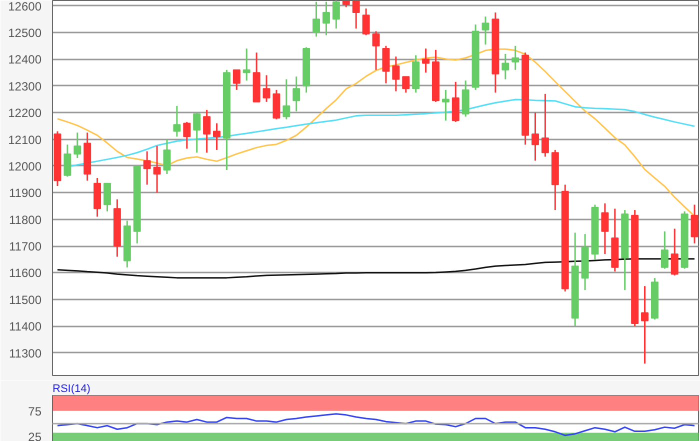 The height and width of the screenshot is (441, 700). What do you see at coordinates (25, 219) in the screenshot?
I see `y-tick-label: 11800` at bounding box center [25, 219].